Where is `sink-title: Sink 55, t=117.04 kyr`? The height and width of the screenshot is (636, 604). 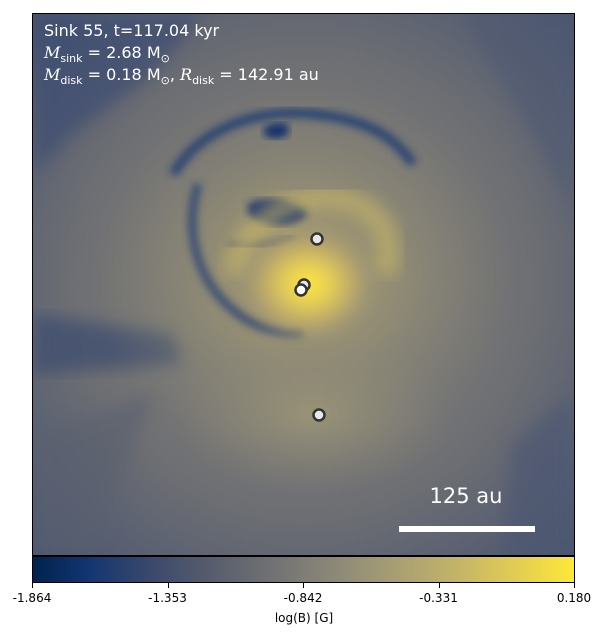
sink-title: Sink 55, t=117.04 kyr is located at coordinates (132, 30).